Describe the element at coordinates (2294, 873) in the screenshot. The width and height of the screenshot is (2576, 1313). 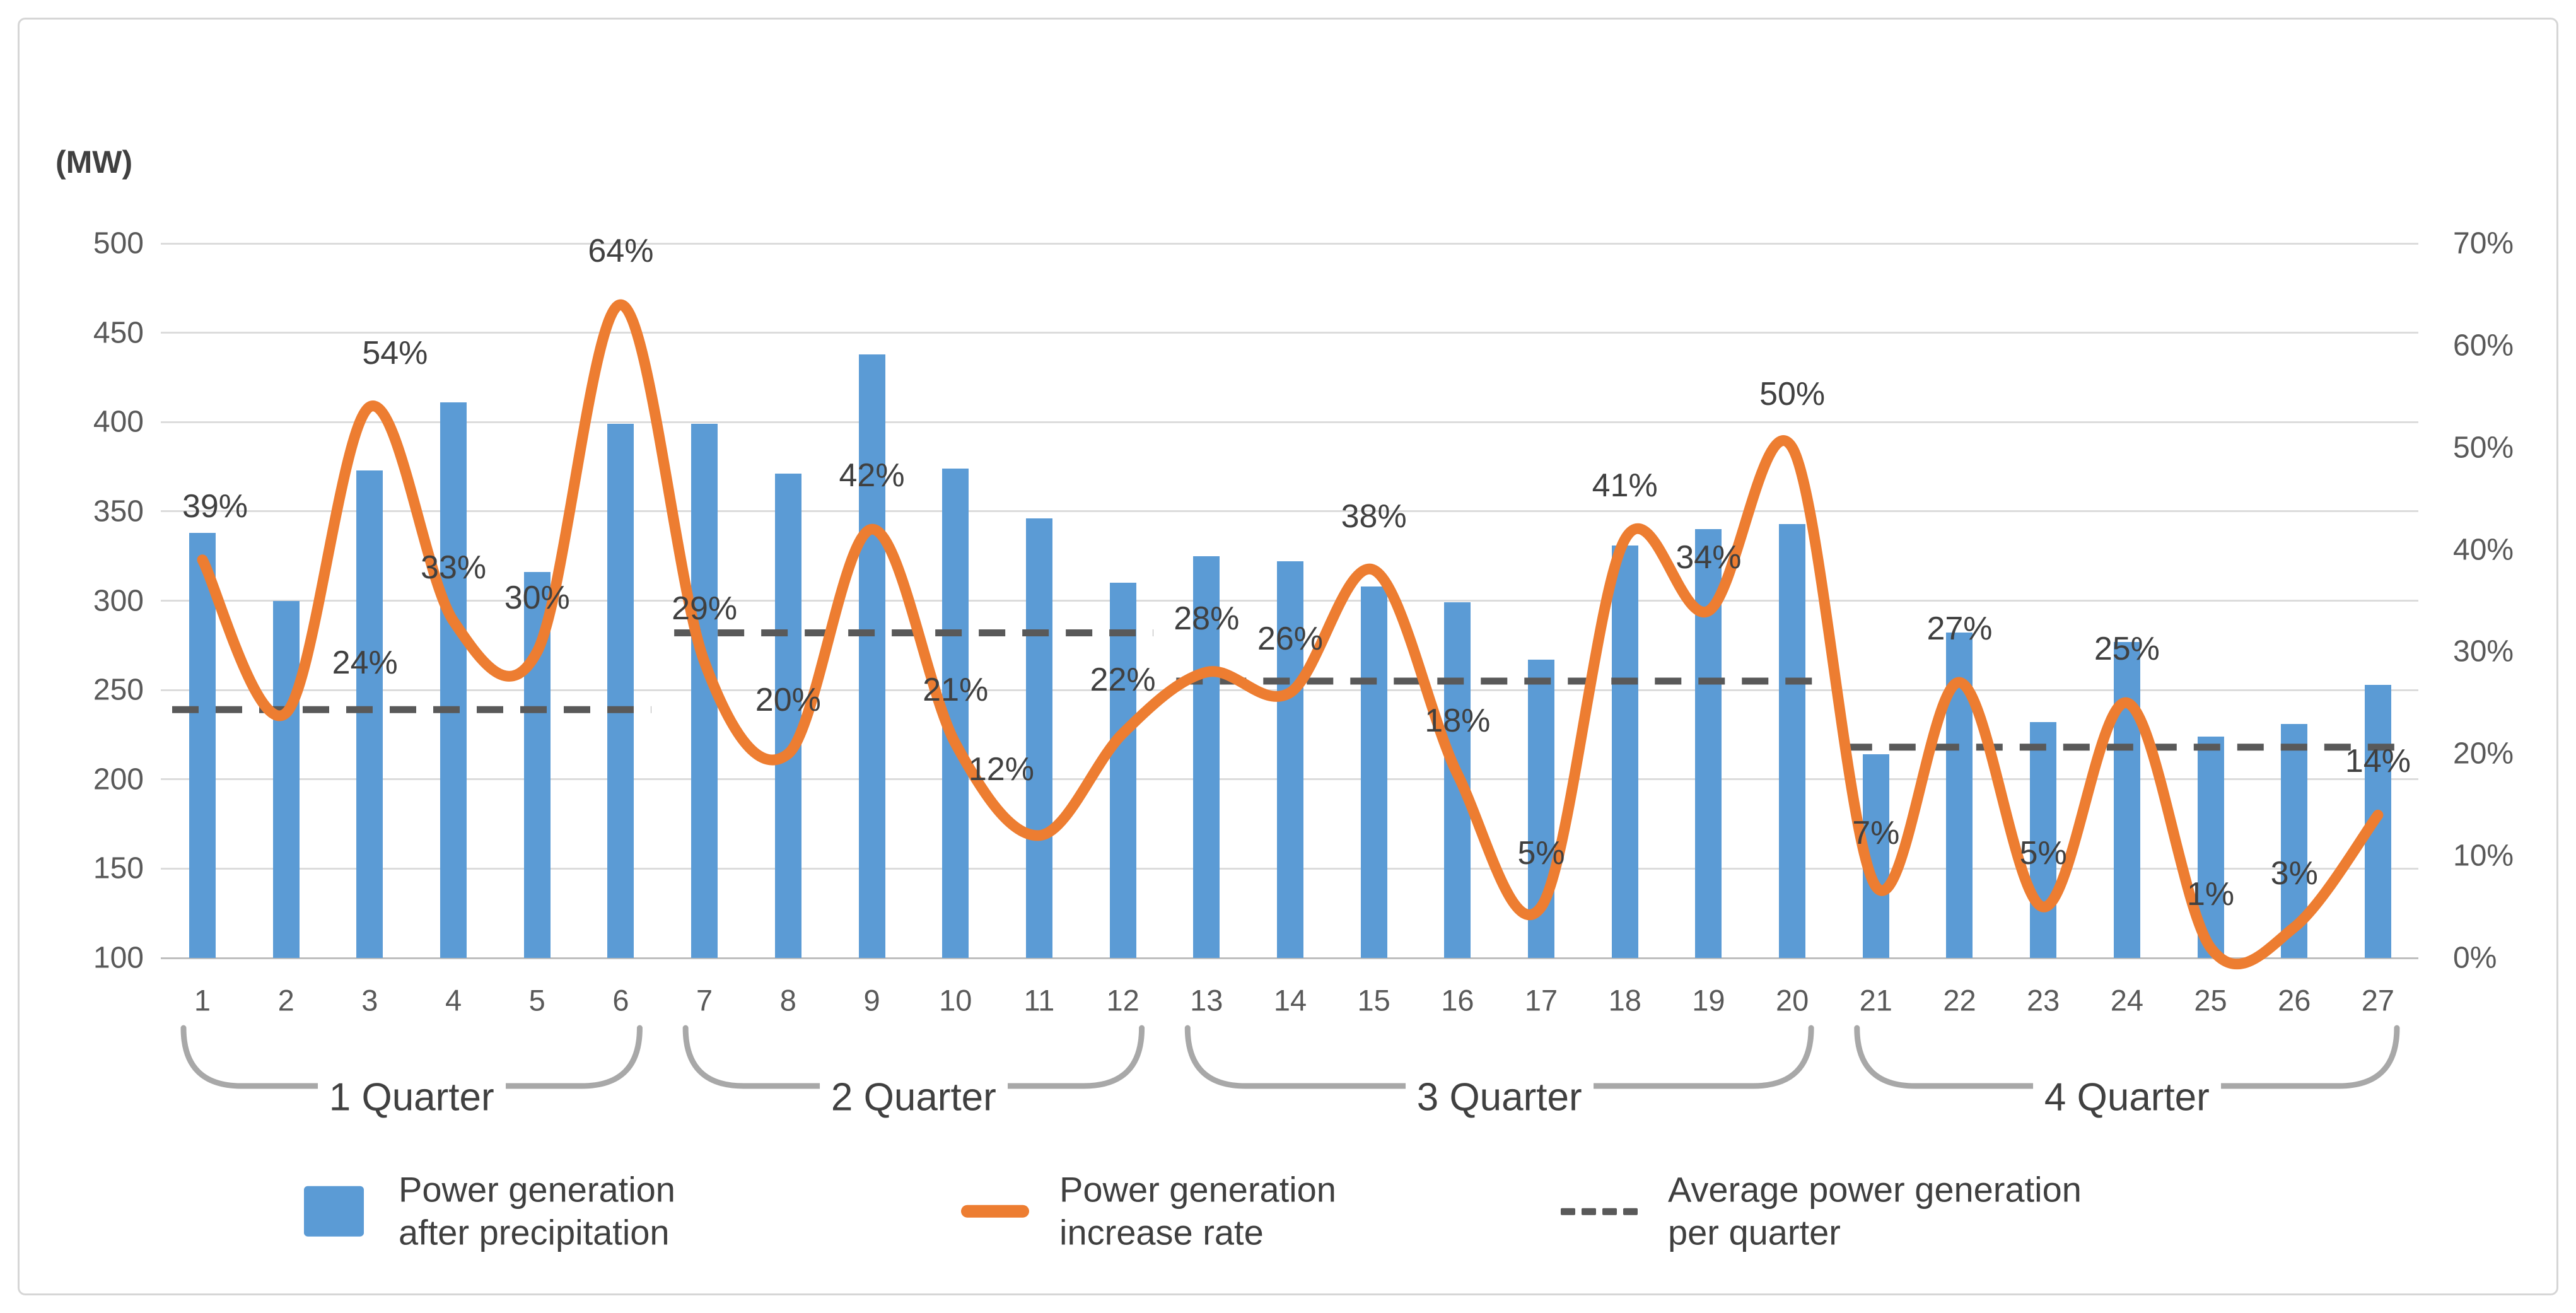
I see `rate-data-label: 3%` at that location.